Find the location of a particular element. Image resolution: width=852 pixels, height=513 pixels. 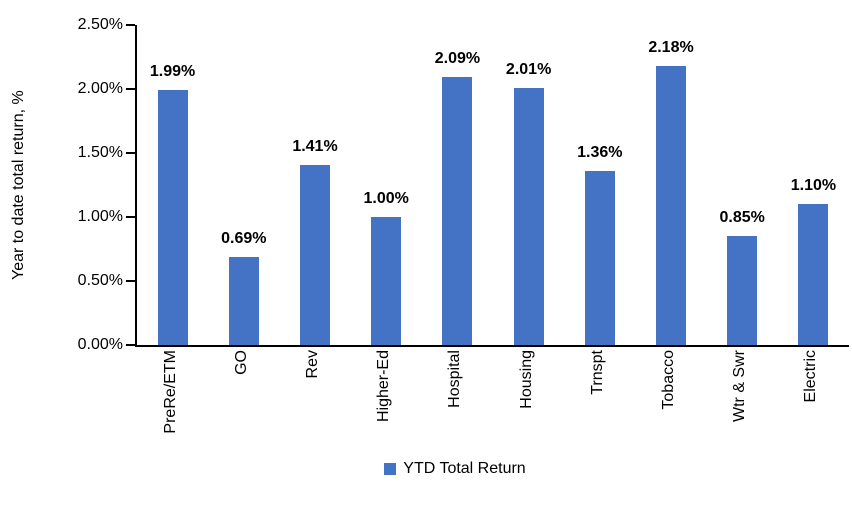

x-label-slot: PreRe/ETM is located at coordinates (170, 406).